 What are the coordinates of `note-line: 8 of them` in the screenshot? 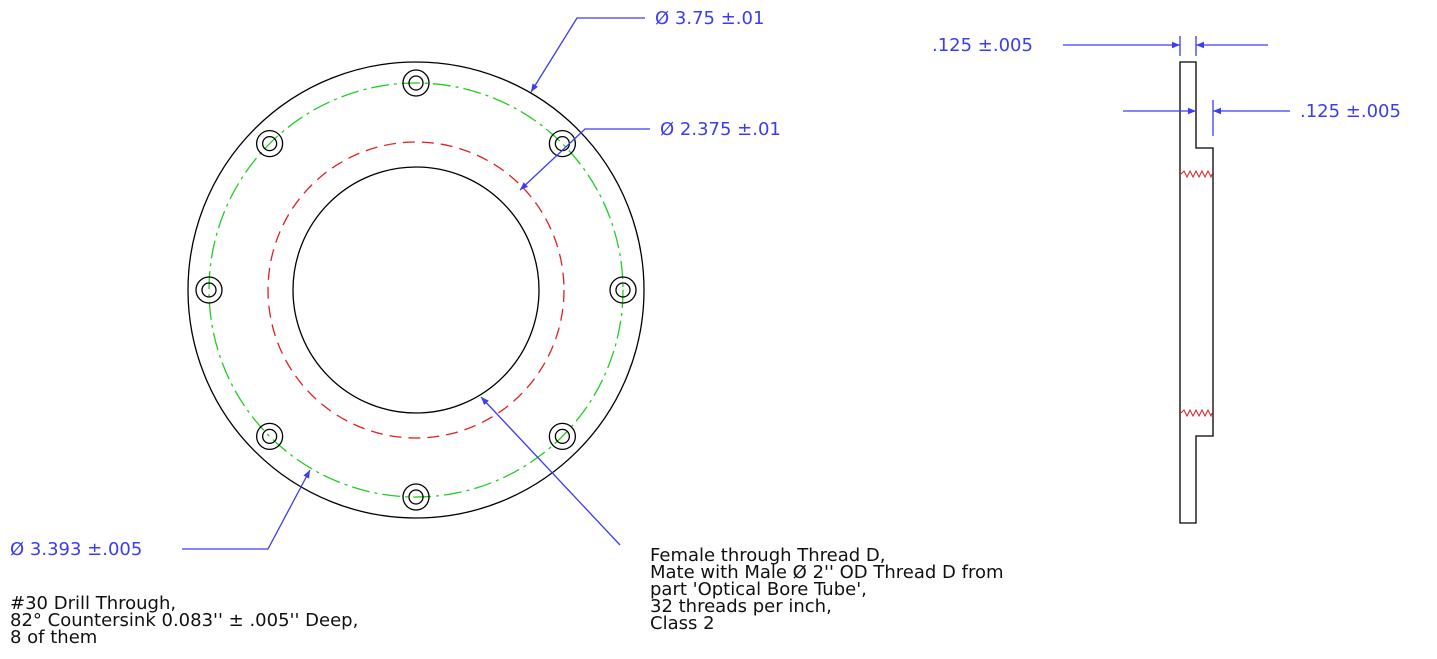 It's located at (53, 637).